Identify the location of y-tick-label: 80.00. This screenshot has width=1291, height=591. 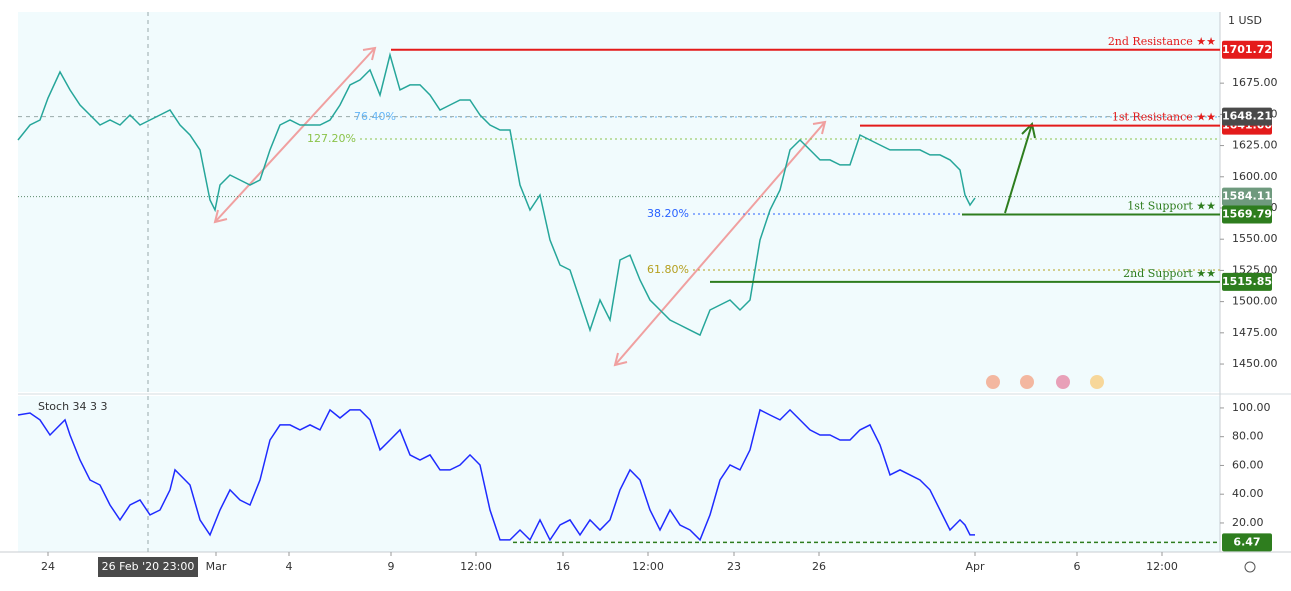
(1248, 436).